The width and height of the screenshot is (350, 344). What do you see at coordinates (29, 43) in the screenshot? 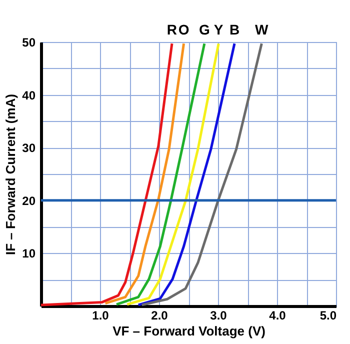
I see `y-tick-label: 50` at bounding box center [29, 43].